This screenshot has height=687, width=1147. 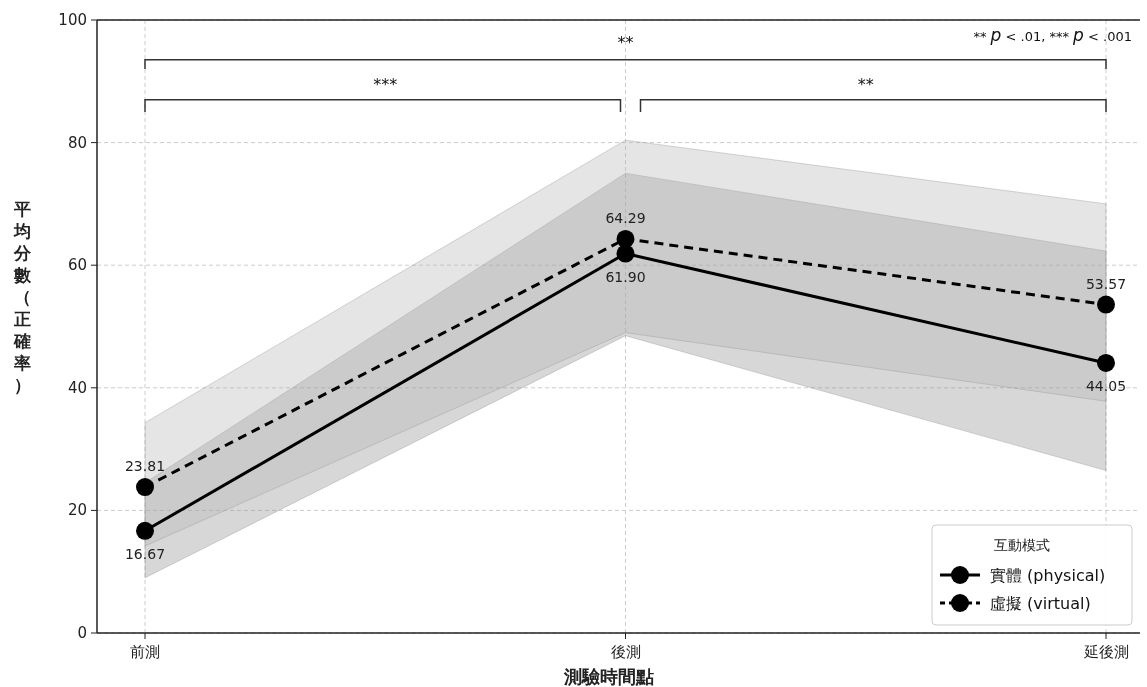 What do you see at coordinates (625, 217) in the screenshot?
I see `data-label: 64.29` at bounding box center [625, 217].